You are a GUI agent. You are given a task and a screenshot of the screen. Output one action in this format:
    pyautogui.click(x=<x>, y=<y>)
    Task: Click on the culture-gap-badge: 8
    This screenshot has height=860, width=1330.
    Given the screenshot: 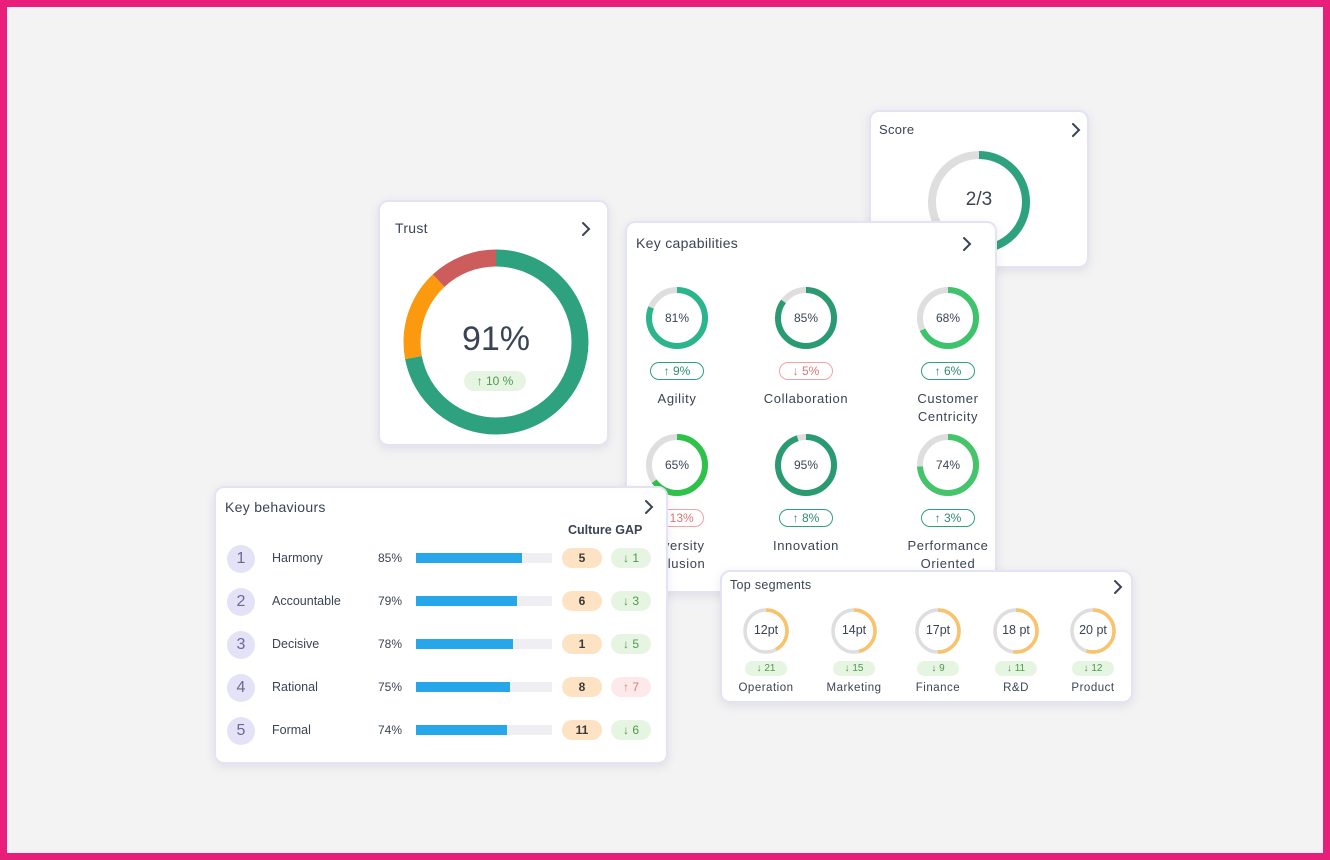 What is the action you would take?
    pyautogui.click(x=582, y=687)
    